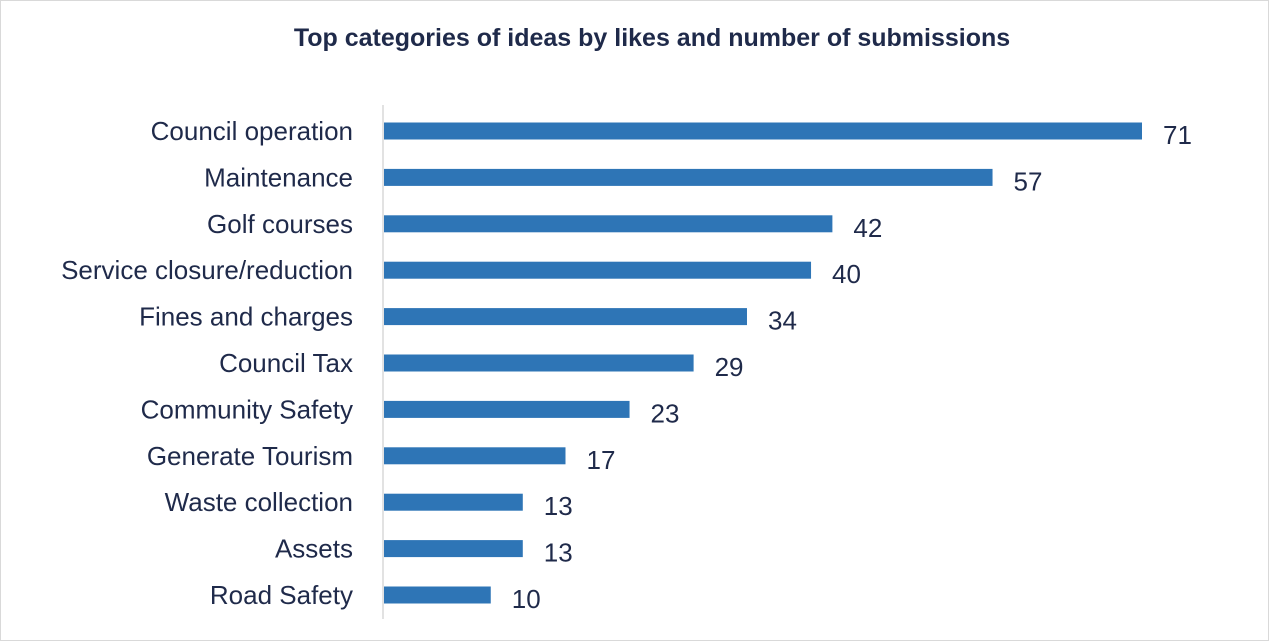  Describe the element at coordinates (846, 274) in the screenshot. I see `data-label: 40` at that location.